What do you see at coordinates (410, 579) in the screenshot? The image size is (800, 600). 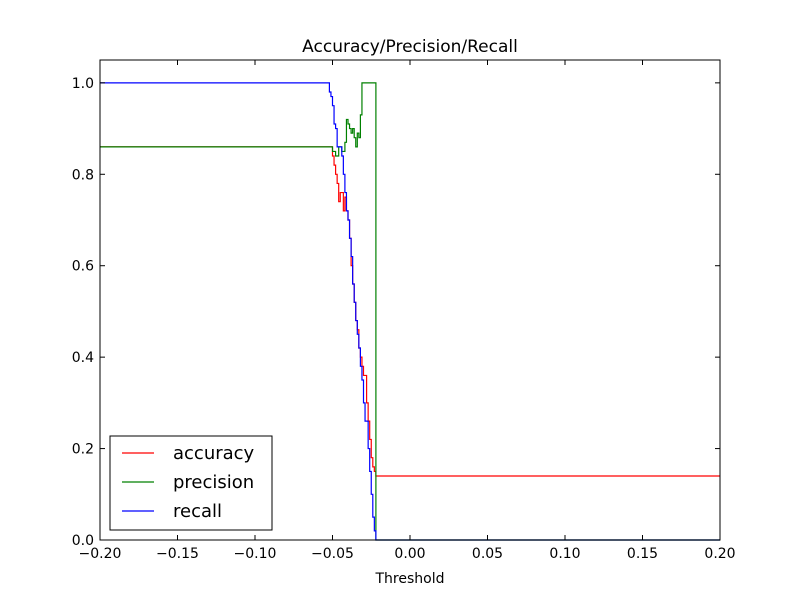 I see `x-axis-label: Threshold` at bounding box center [410, 579].